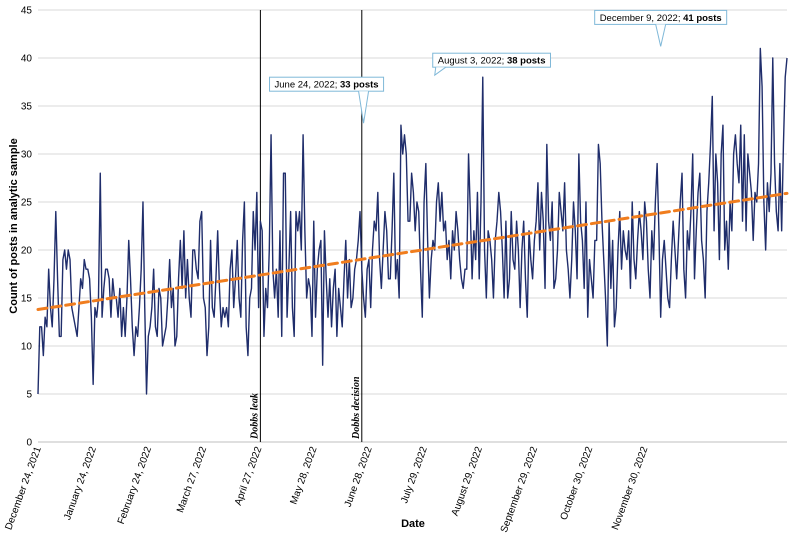  I want to click on callout-value: 41 posts, so click(702, 18).